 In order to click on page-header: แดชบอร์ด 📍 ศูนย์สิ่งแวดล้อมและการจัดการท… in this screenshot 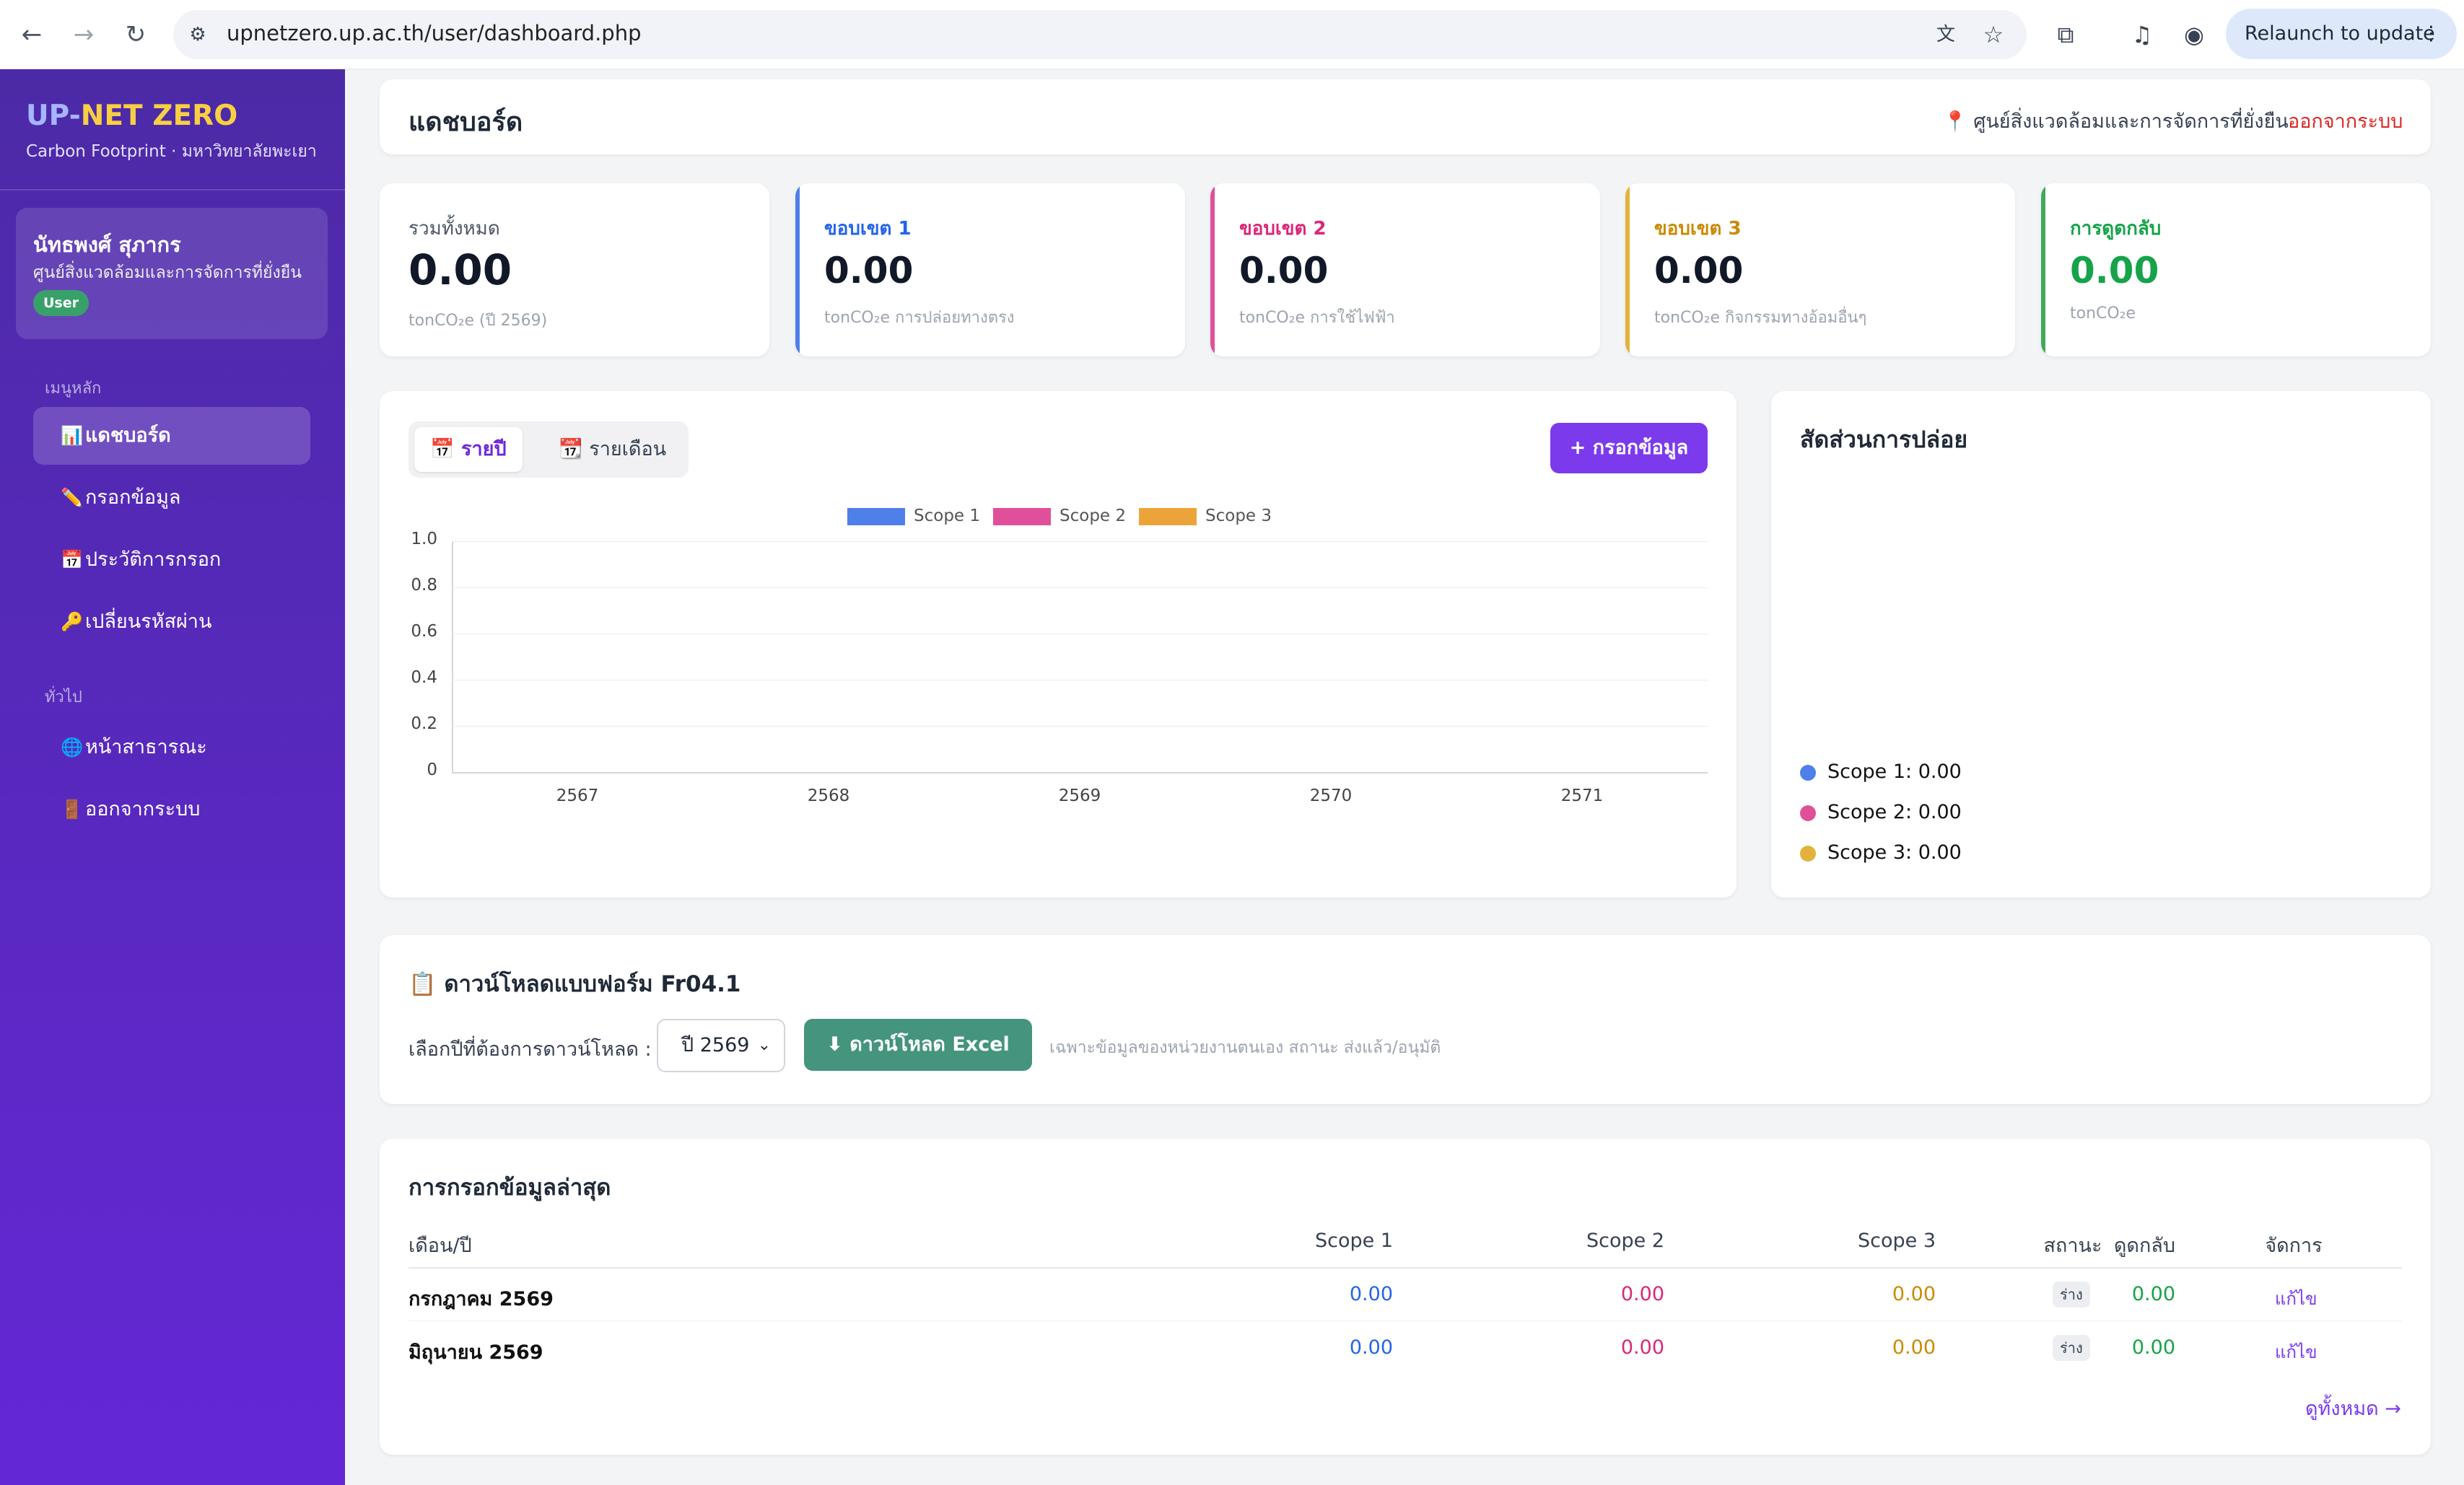, I will do `click(1405, 116)`.